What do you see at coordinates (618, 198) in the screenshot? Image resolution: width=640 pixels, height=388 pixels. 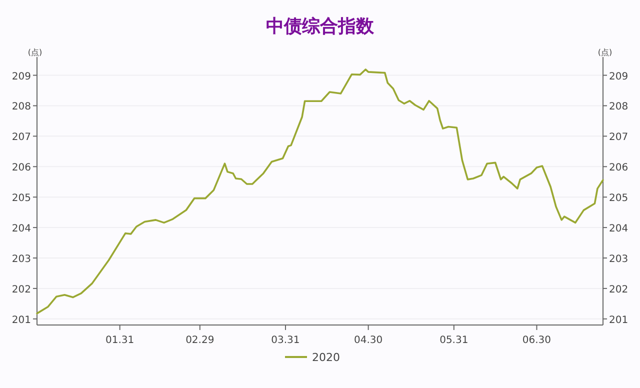 I see `y2-tick-label: 205` at bounding box center [618, 198].